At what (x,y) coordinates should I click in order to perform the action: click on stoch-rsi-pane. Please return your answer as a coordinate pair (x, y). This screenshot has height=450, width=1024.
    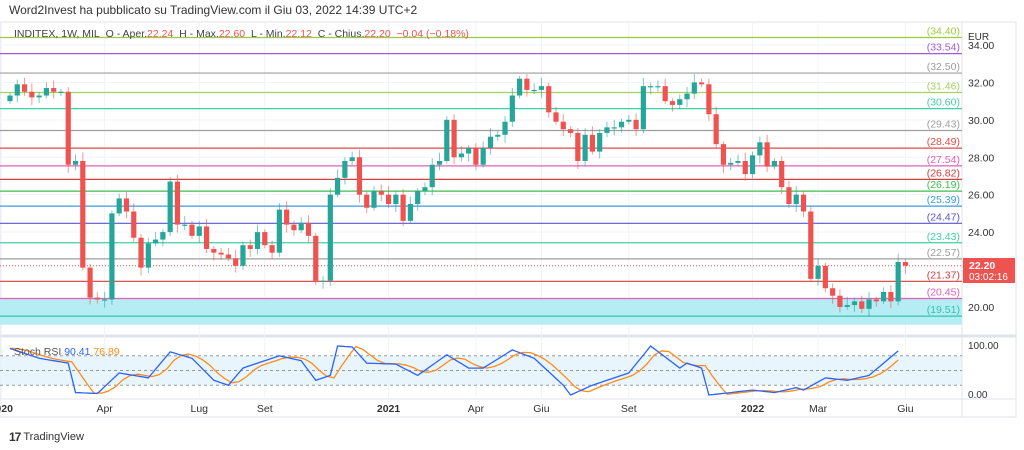
    Looking at the image, I should click on (481, 370).